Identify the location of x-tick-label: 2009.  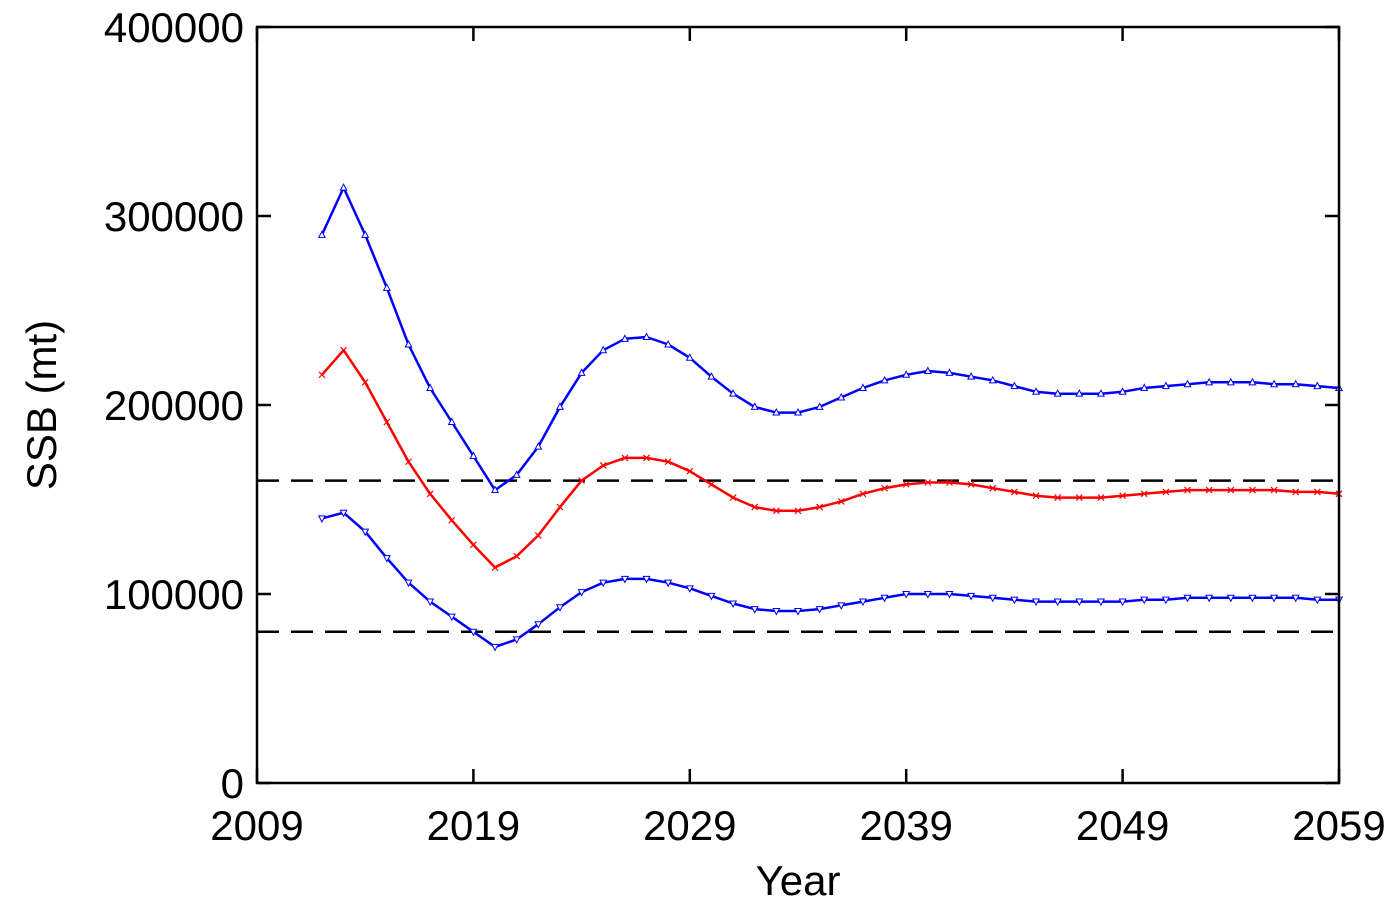
(256, 825).